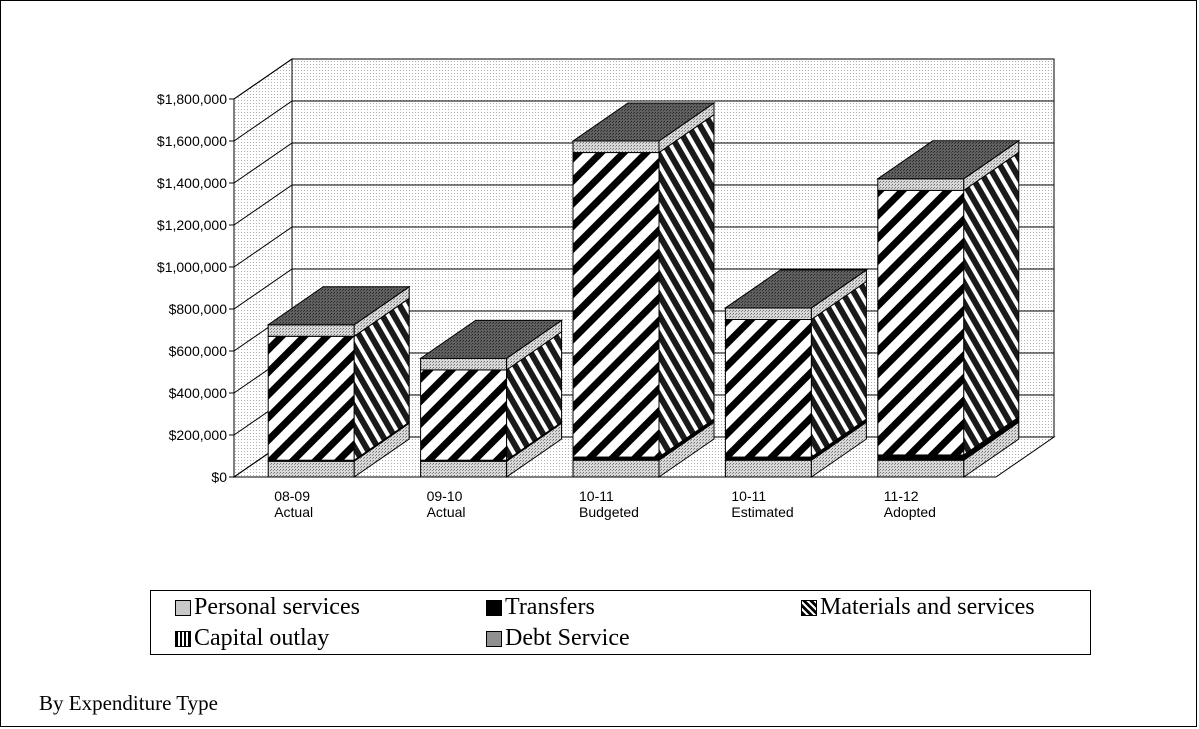 The width and height of the screenshot is (1199, 729). What do you see at coordinates (550, 607) in the screenshot?
I see `legend-label: Transfers` at bounding box center [550, 607].